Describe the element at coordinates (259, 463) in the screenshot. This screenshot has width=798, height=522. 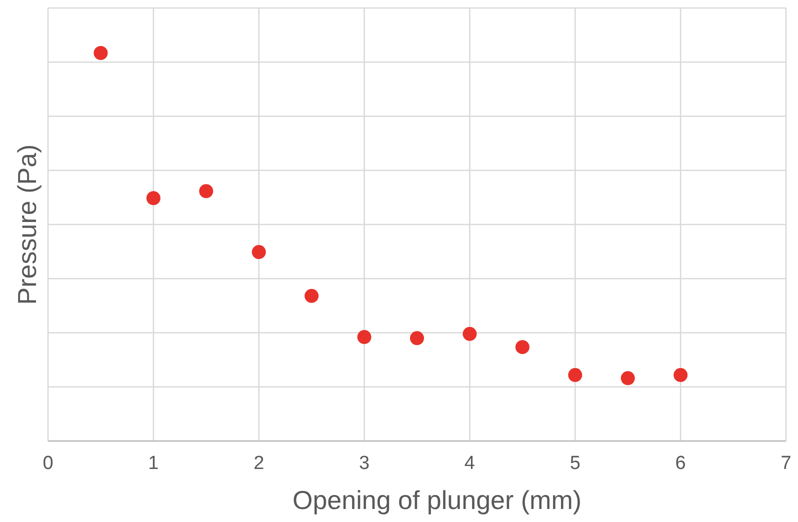
I see `x-tick-label: 2` at that location.